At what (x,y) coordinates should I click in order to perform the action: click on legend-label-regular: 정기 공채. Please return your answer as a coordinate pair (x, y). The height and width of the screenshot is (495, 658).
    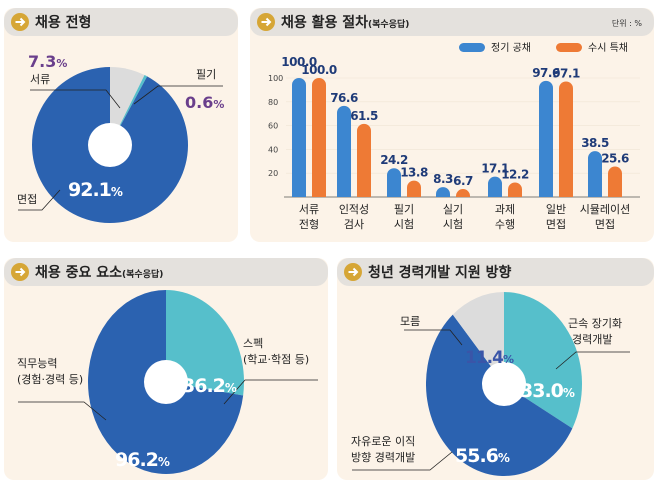
    Looking at the image, I should click on (511, 48).